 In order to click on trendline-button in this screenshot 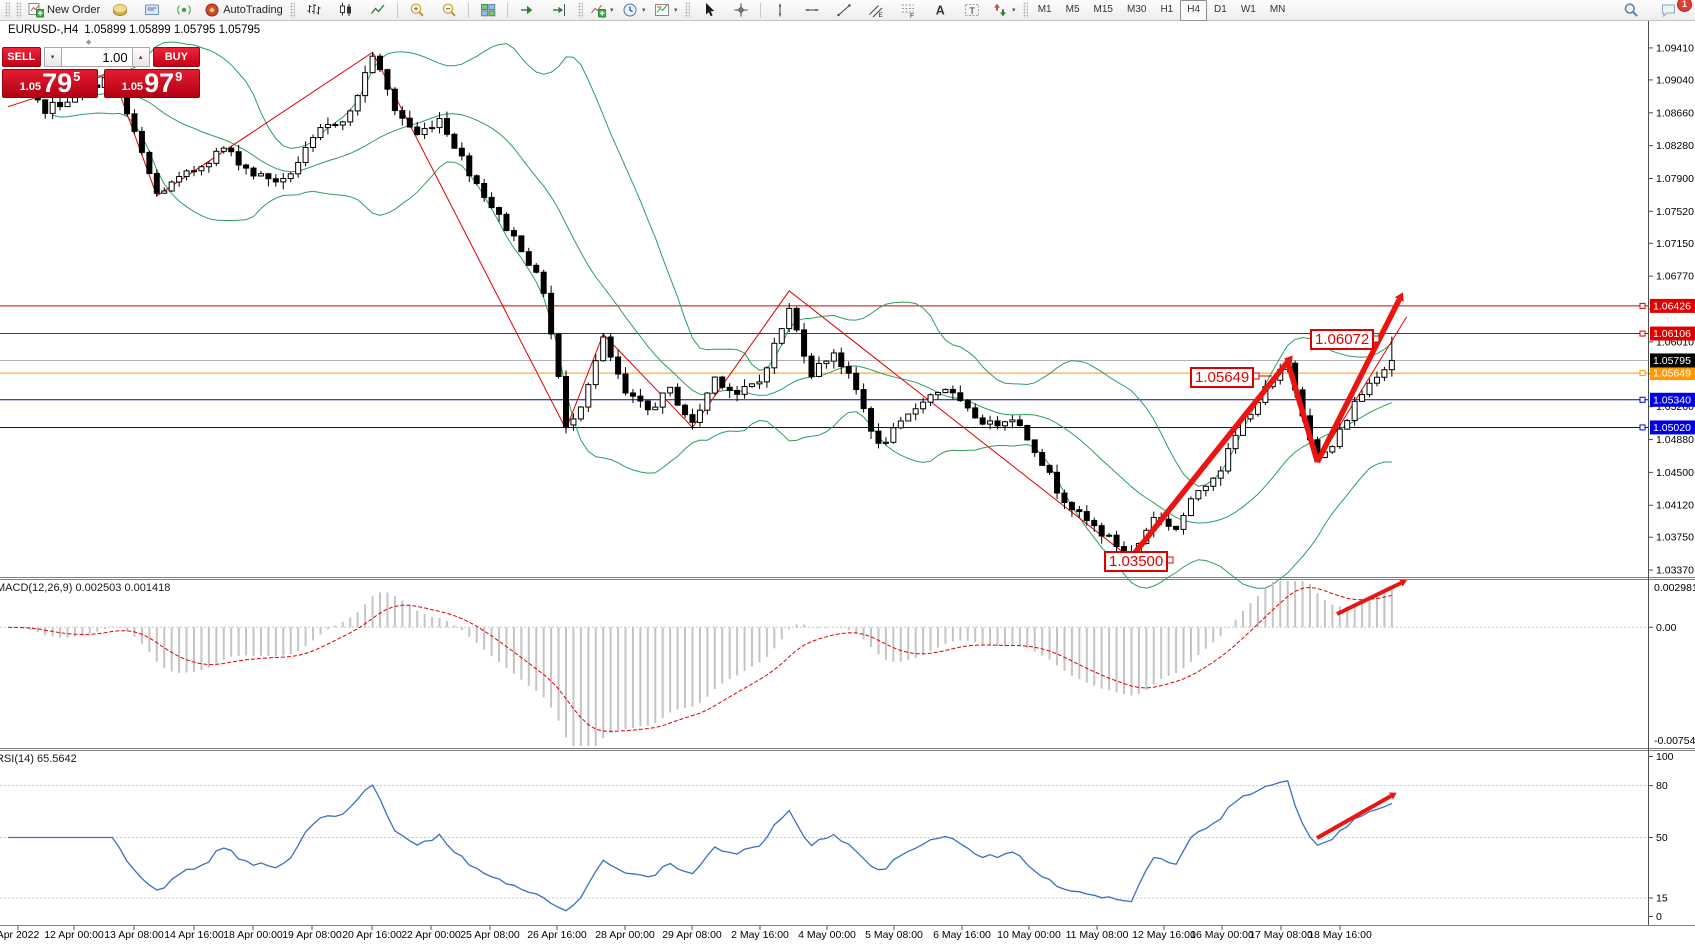, I will do `click(844, 10)`.